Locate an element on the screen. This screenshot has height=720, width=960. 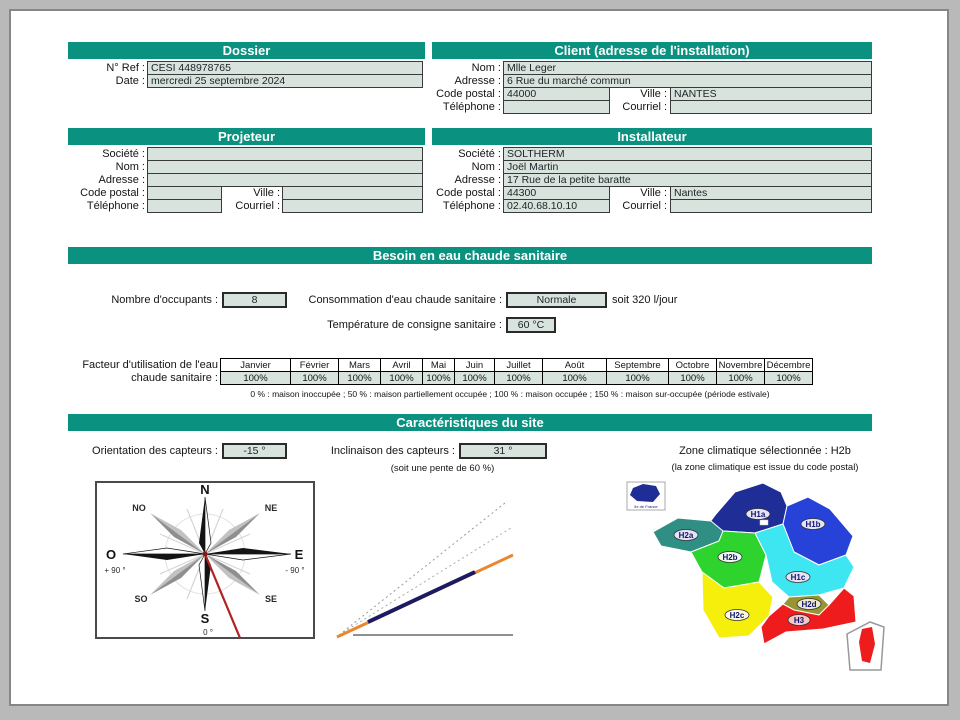
installateur-nom-label: Nom : is located at coordinates (486, 167).